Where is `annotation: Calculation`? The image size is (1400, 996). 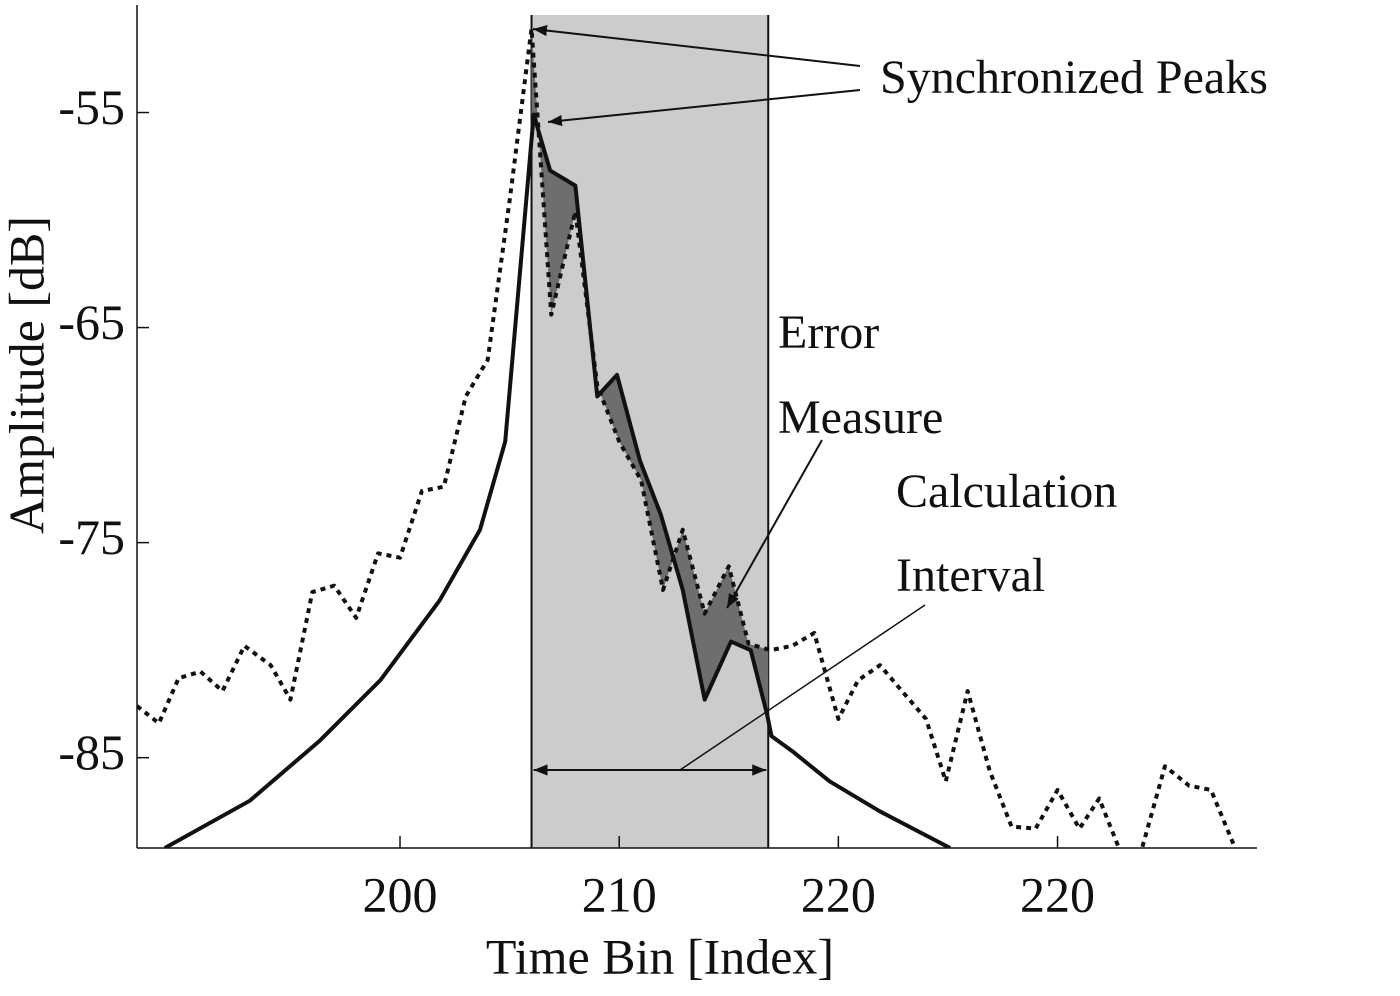 annotation: Calculation is located at coordinates (1006, 491).